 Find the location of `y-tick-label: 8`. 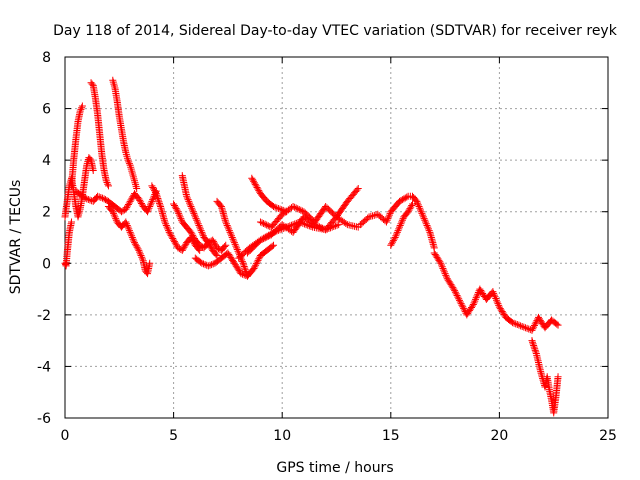

y-tick-label: 8 is located at coordinates (46, 58).